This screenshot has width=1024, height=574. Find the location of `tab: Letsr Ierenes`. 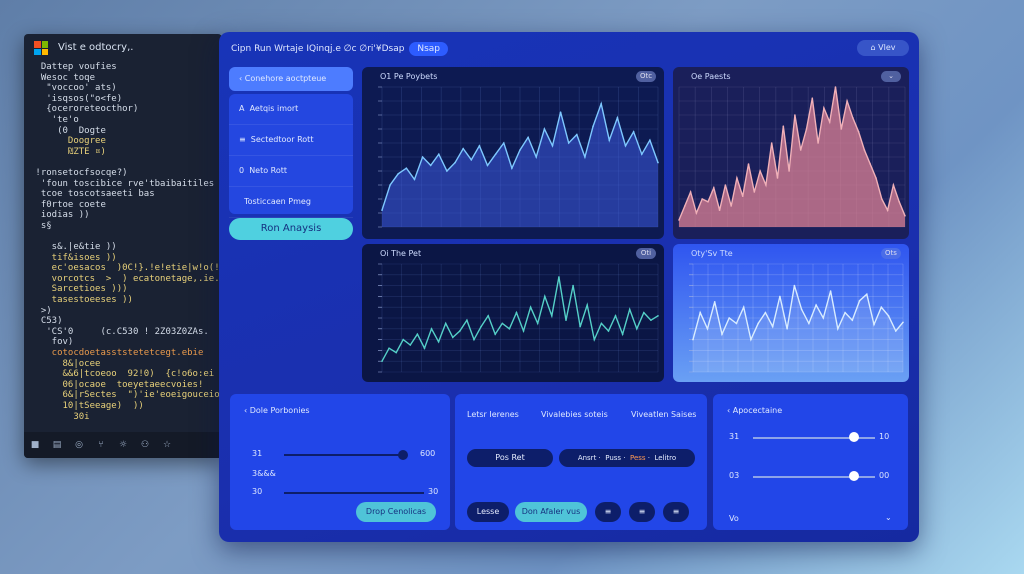

tab: Letsr Ierenes is located at coordinates (493, 414).